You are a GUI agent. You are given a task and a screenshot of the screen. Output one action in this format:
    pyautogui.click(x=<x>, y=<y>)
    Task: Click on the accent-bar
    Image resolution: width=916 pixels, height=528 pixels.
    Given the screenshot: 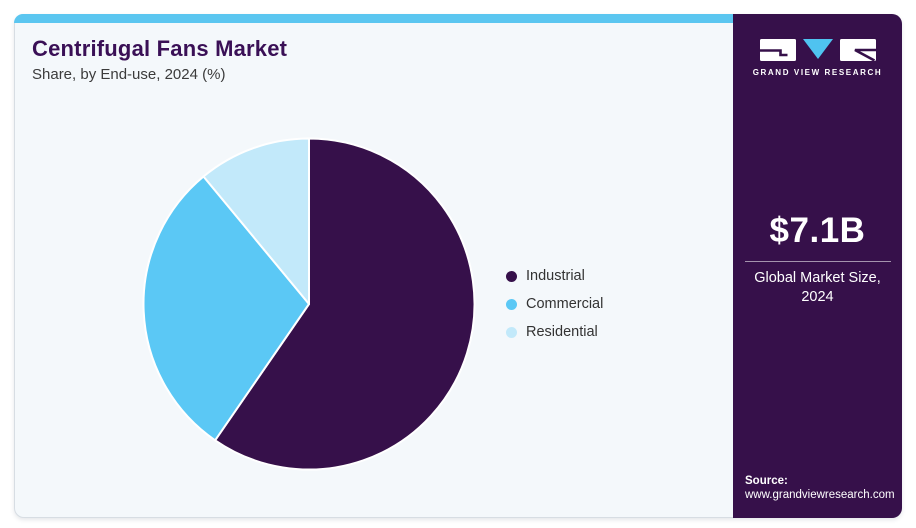 What is the action you would take?
    pyautogui.click(x=374, y=18)
    